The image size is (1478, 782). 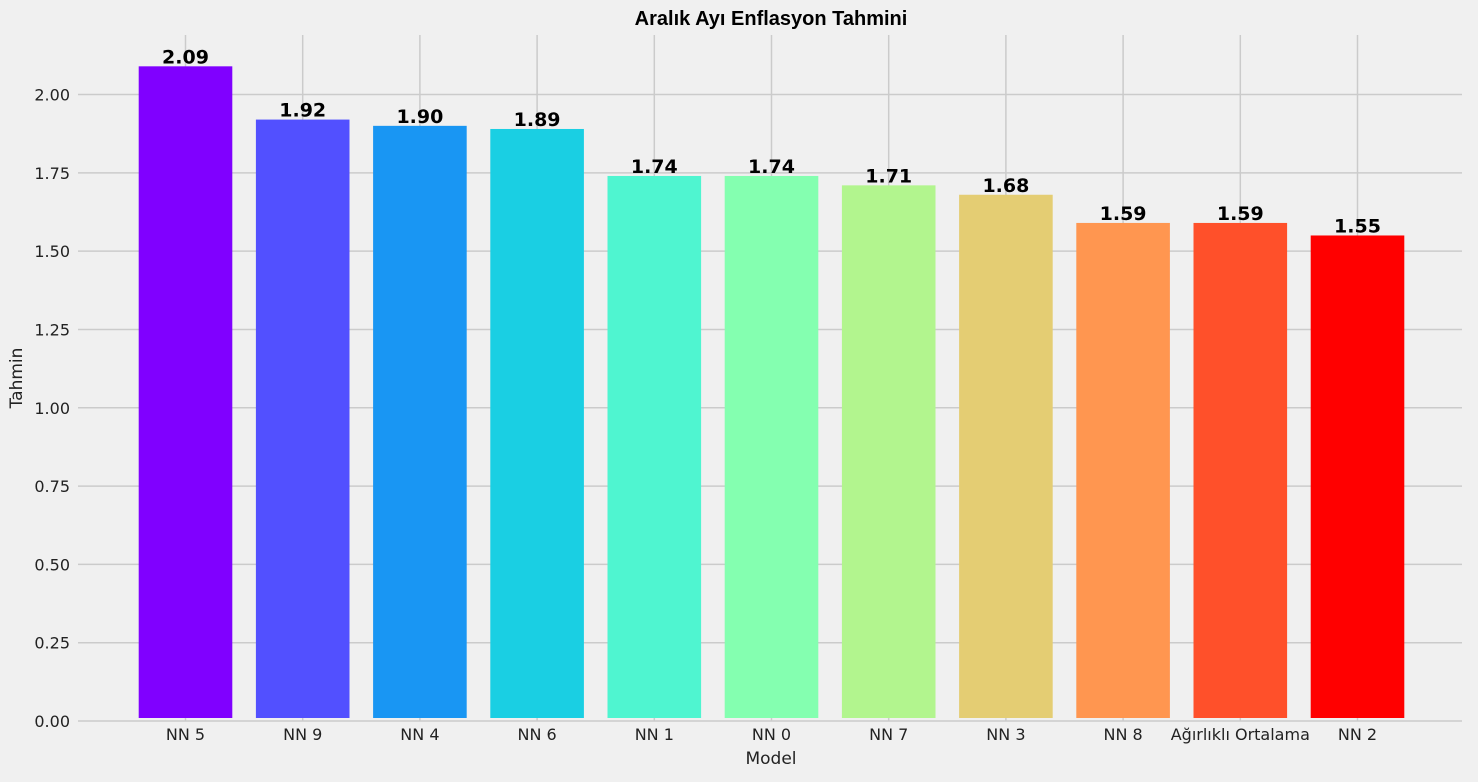 I want to click on y-tick-label: 0.00, so click(x=52, y=721).